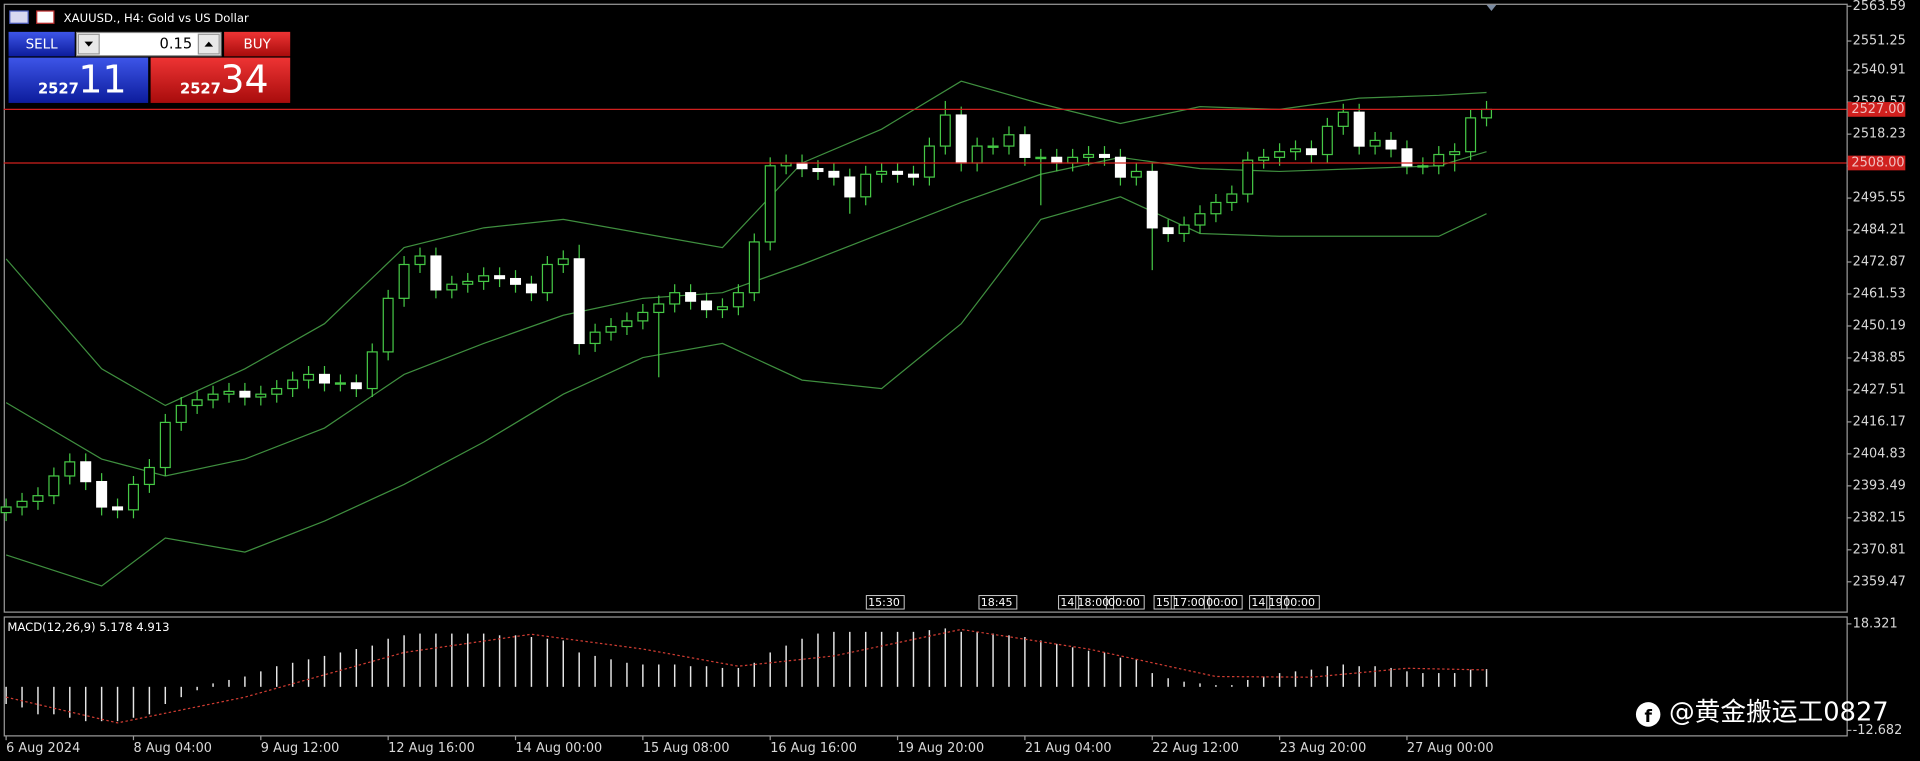 The image size is (1920, 761). I want to click on buy-label: BUY, so click(257, 45).